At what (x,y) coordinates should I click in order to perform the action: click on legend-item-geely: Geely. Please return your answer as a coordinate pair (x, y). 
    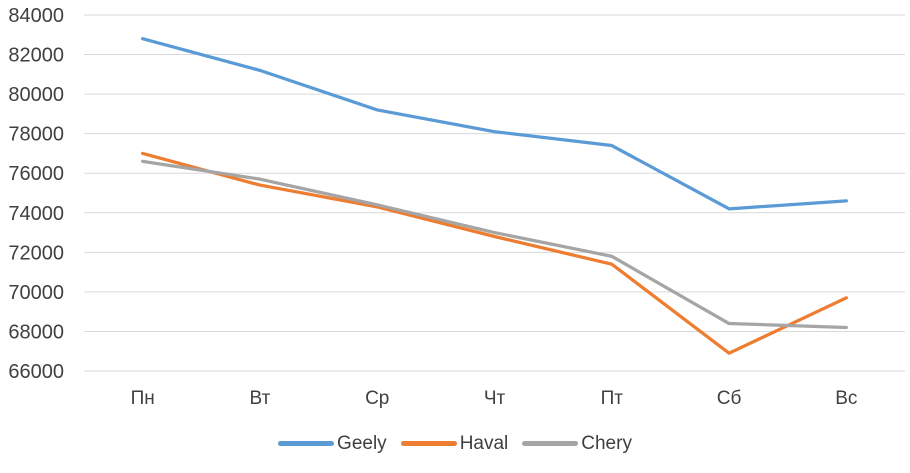
    Looking at the image, I should click on (332, 443).